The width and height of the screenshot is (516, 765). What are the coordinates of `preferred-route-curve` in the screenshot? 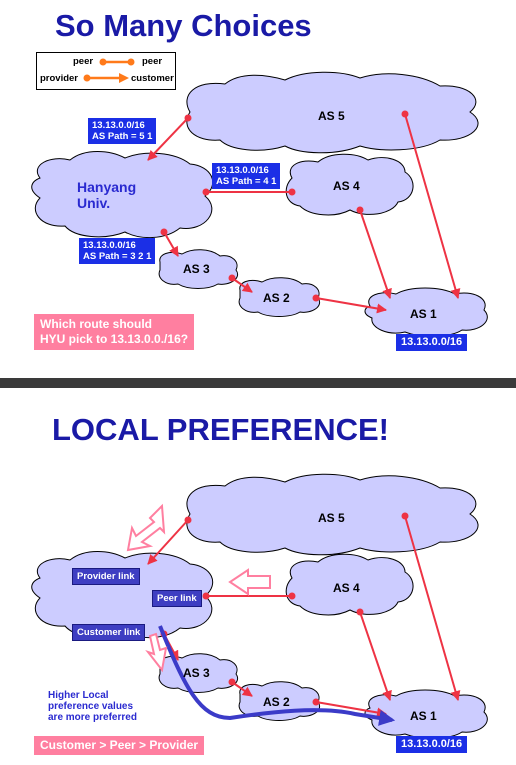 It's located at (277, 675).